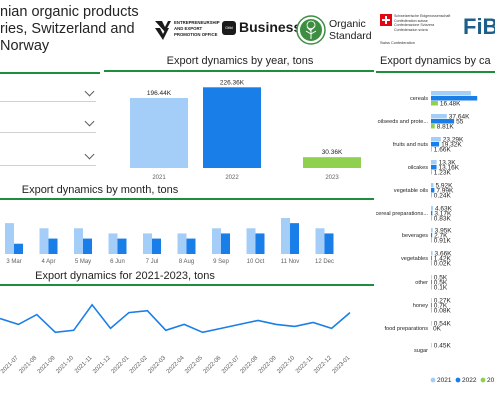  What do you see at coordinates (240, 61) in the screenshot?
I see `year-chart-title: Export dynamics by year, tons` at bounding box center [240, 61].